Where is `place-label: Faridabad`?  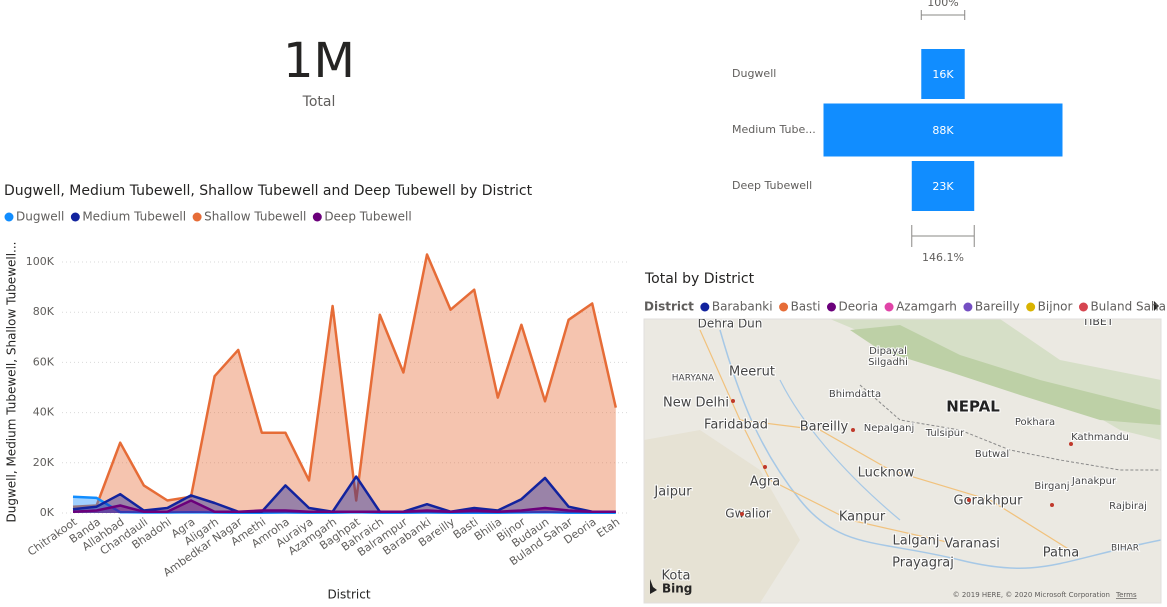
place-label: Faridabad is located at coordinates (736, 425).